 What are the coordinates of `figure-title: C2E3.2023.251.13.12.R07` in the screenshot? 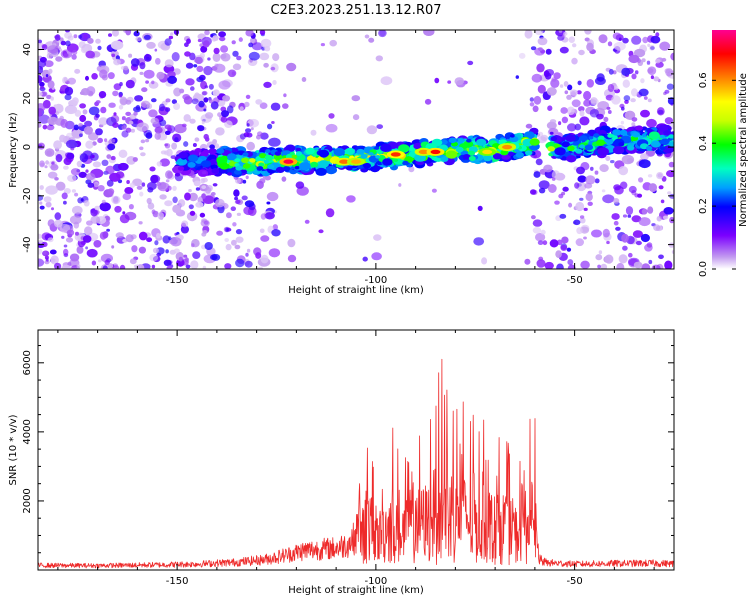 It's located at (355, 10).